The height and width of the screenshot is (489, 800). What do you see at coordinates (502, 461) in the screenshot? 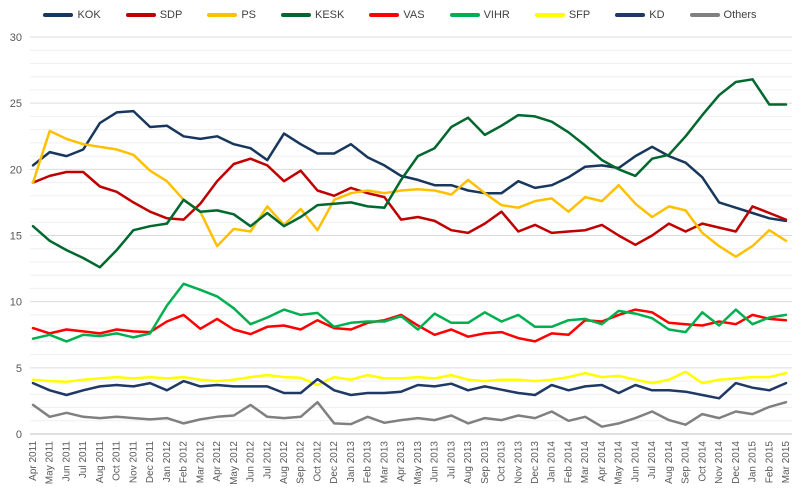
I see `x-tick-label: Oct 2013` at bounding box center [502, 461].